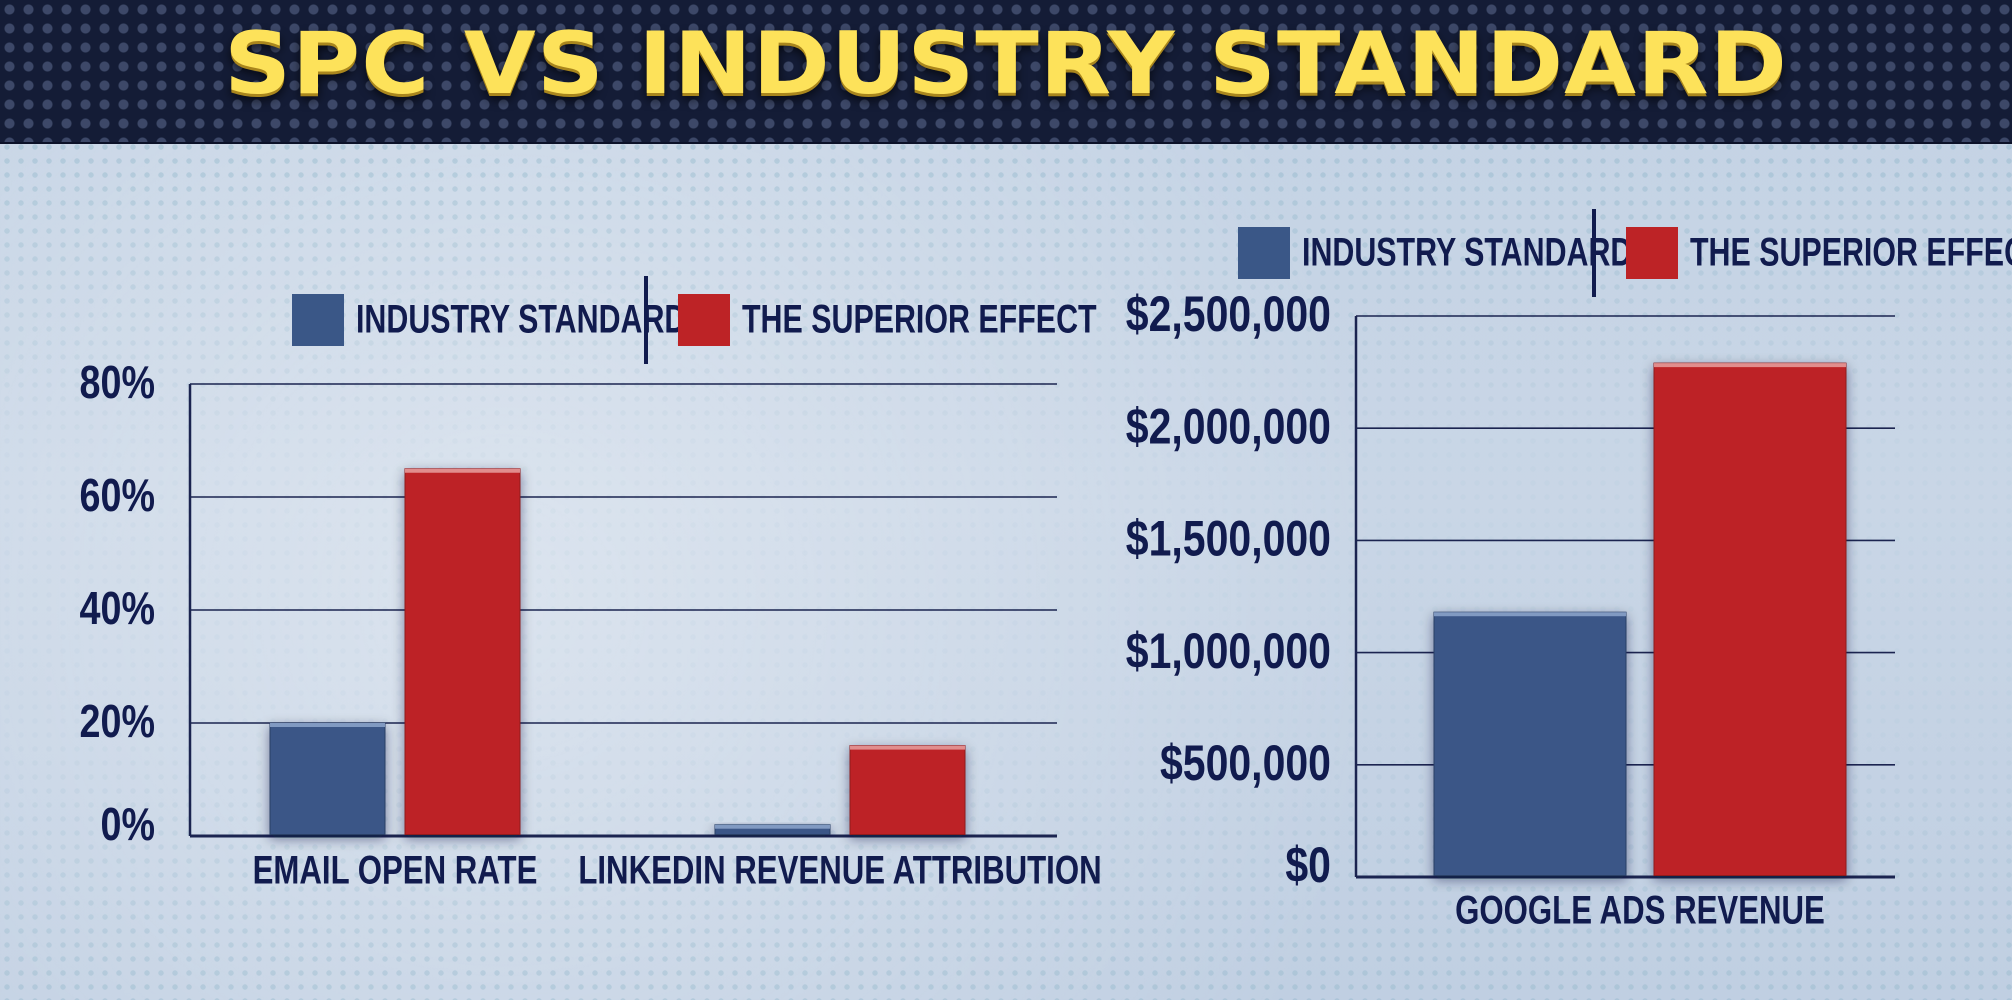 Image resolution: width=2012 pixels, height=1000 pixels. Describe the element at coordinates (1245, 763) in the screenshot. I see `y-tick-label: $500,000` at that location.